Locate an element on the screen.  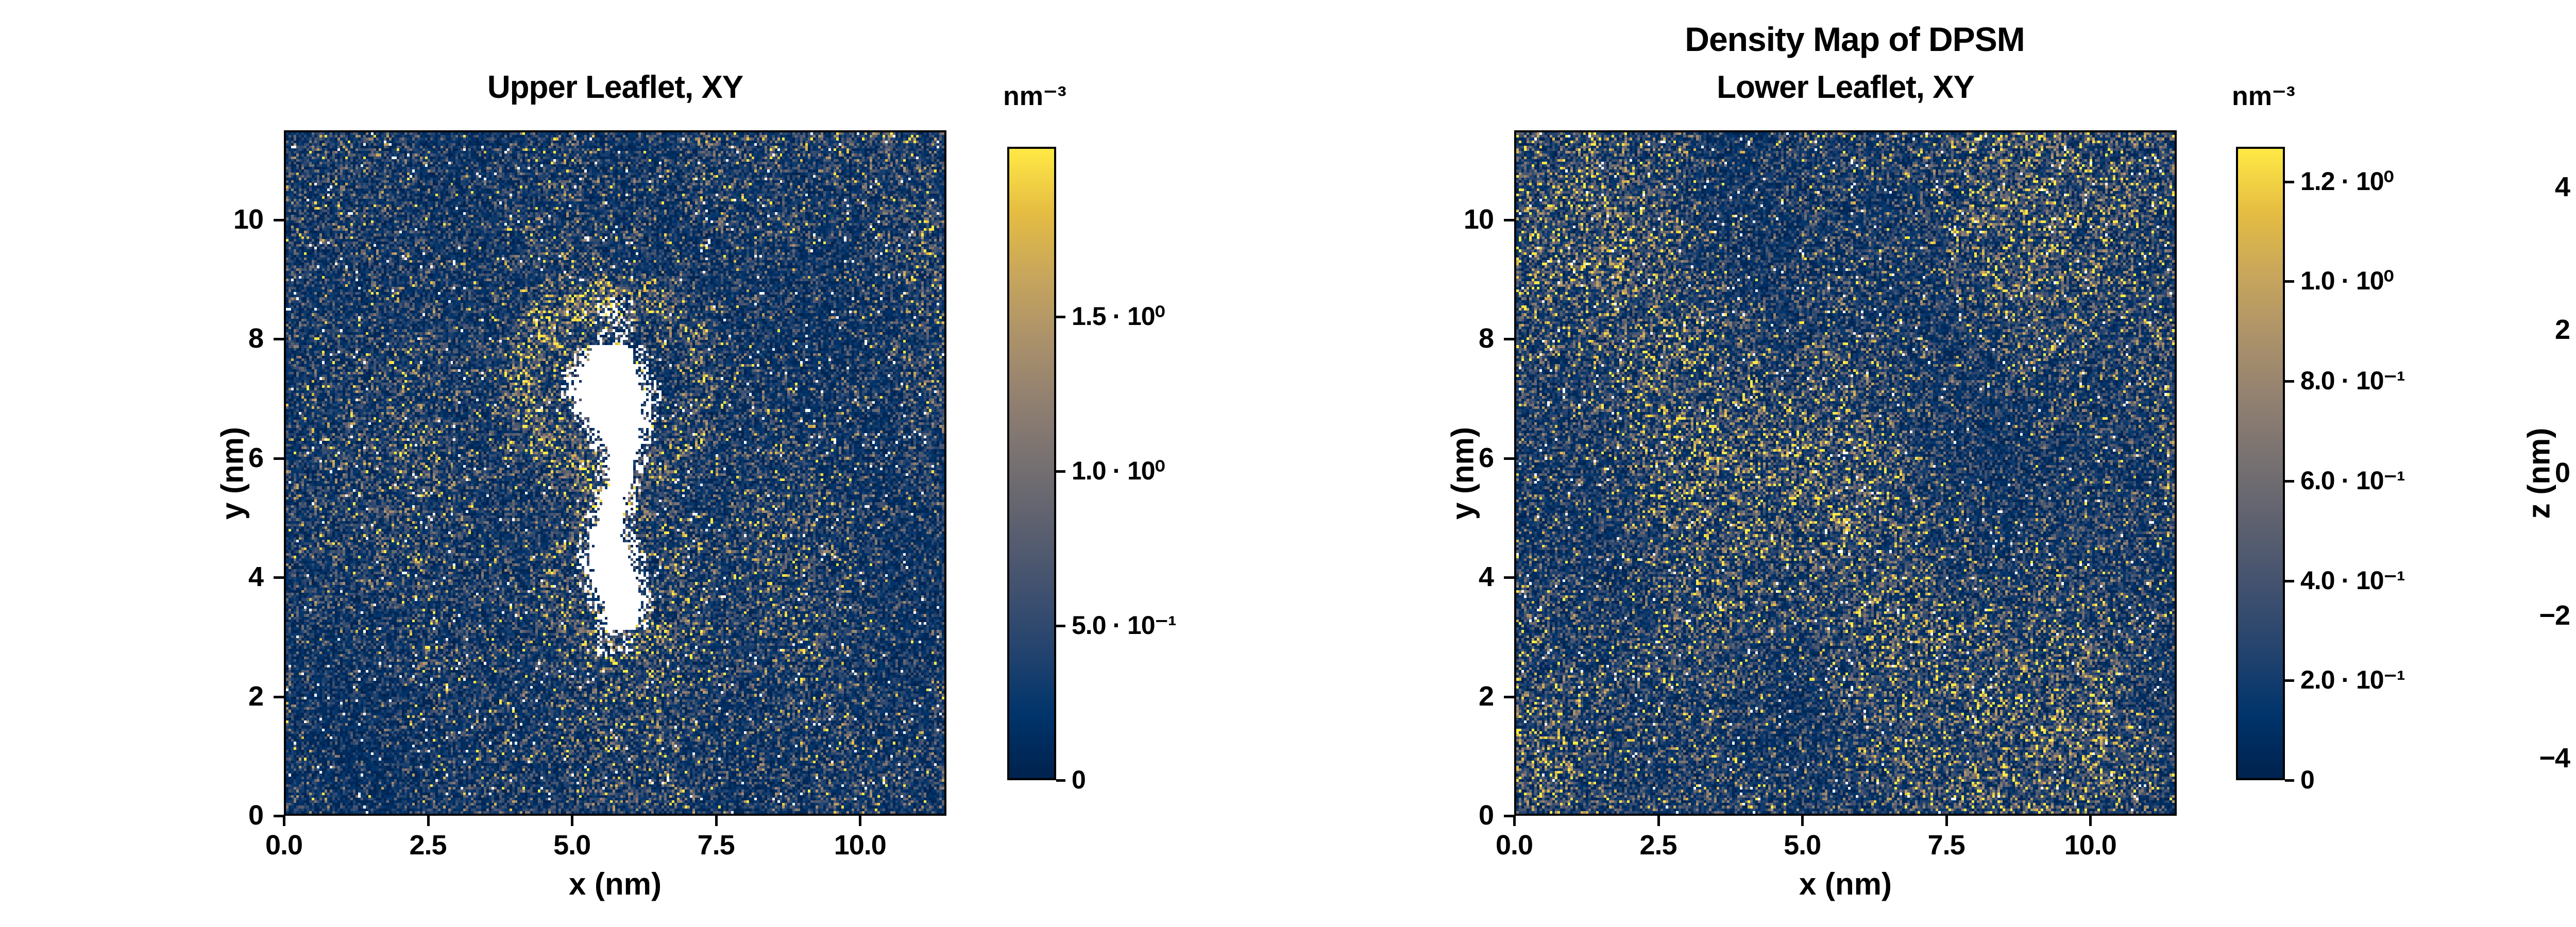
colorbar-tick-label: 1.2 · 10⁰ is located at coordinates (2347, 181).